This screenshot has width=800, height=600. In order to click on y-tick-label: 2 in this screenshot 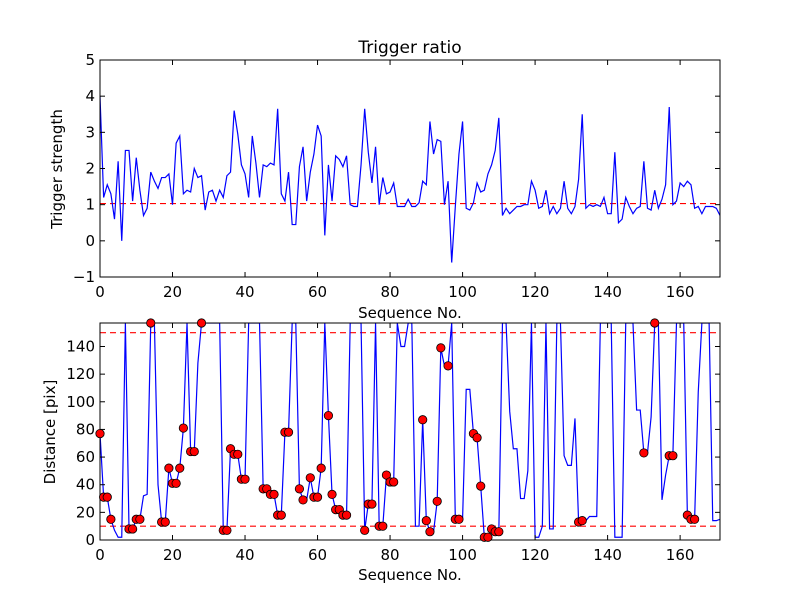, I will do `click(90, 169)`.